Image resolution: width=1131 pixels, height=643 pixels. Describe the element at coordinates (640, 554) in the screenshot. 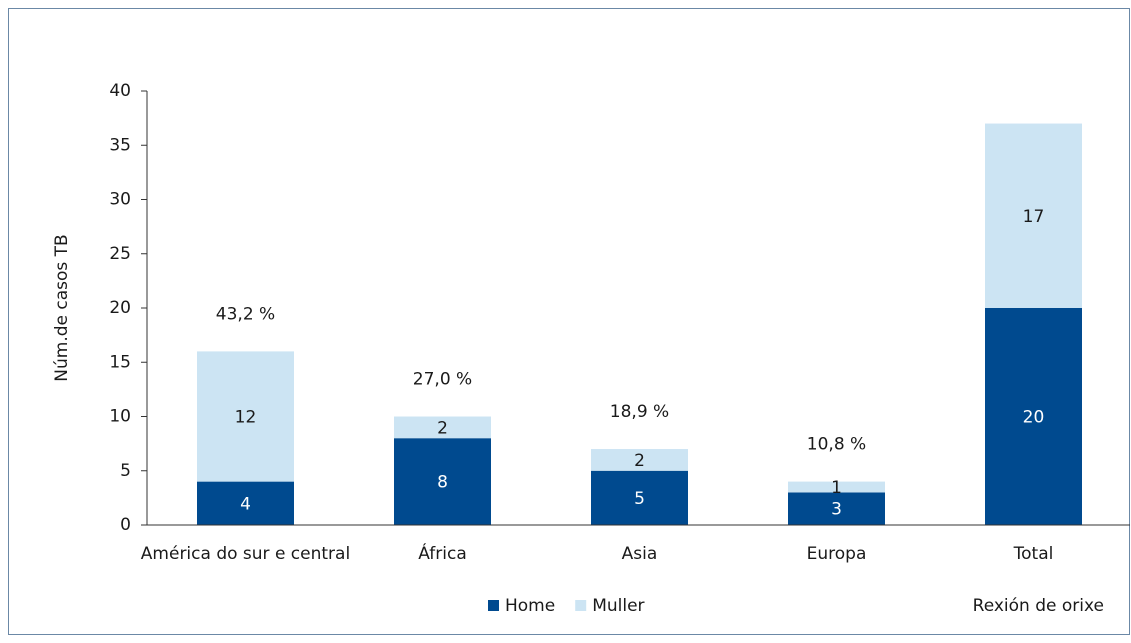

I see `x-tick-label: Asia` at that location.